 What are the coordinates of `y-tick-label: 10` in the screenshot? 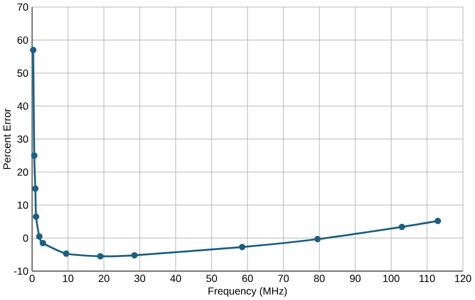 It's located at (23, 205).